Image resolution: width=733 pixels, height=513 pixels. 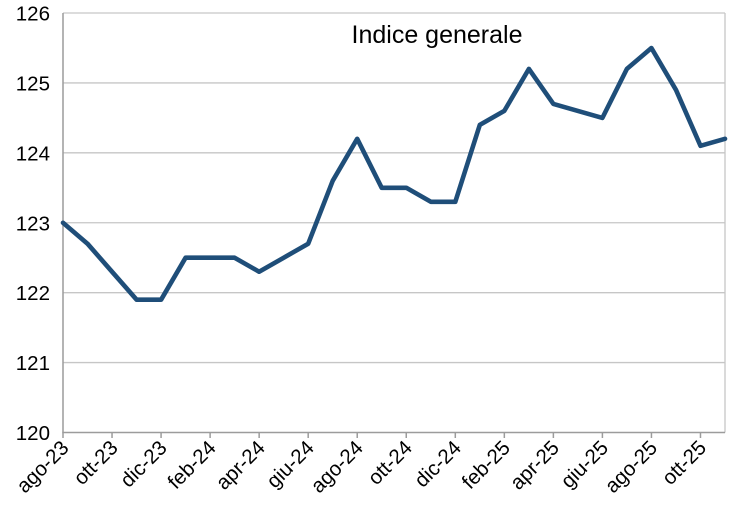 I want to click on y-axis-tick-label: 126, so click(x=33, y=14).